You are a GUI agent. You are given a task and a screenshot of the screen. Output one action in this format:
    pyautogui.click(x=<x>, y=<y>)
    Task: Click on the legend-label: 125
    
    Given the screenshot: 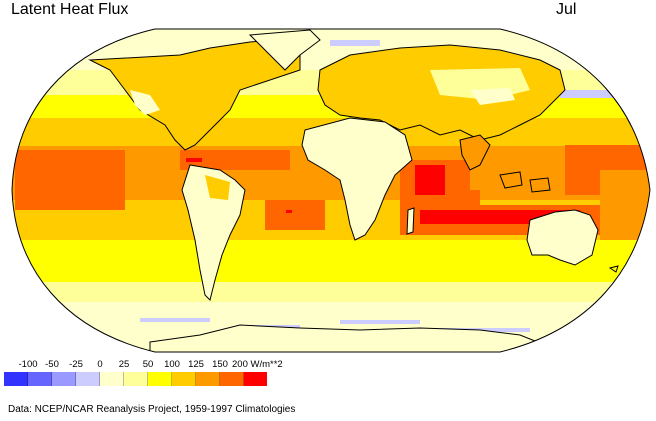 What is the action you would take?
    pyautogui.click(x=196, y=364)
    